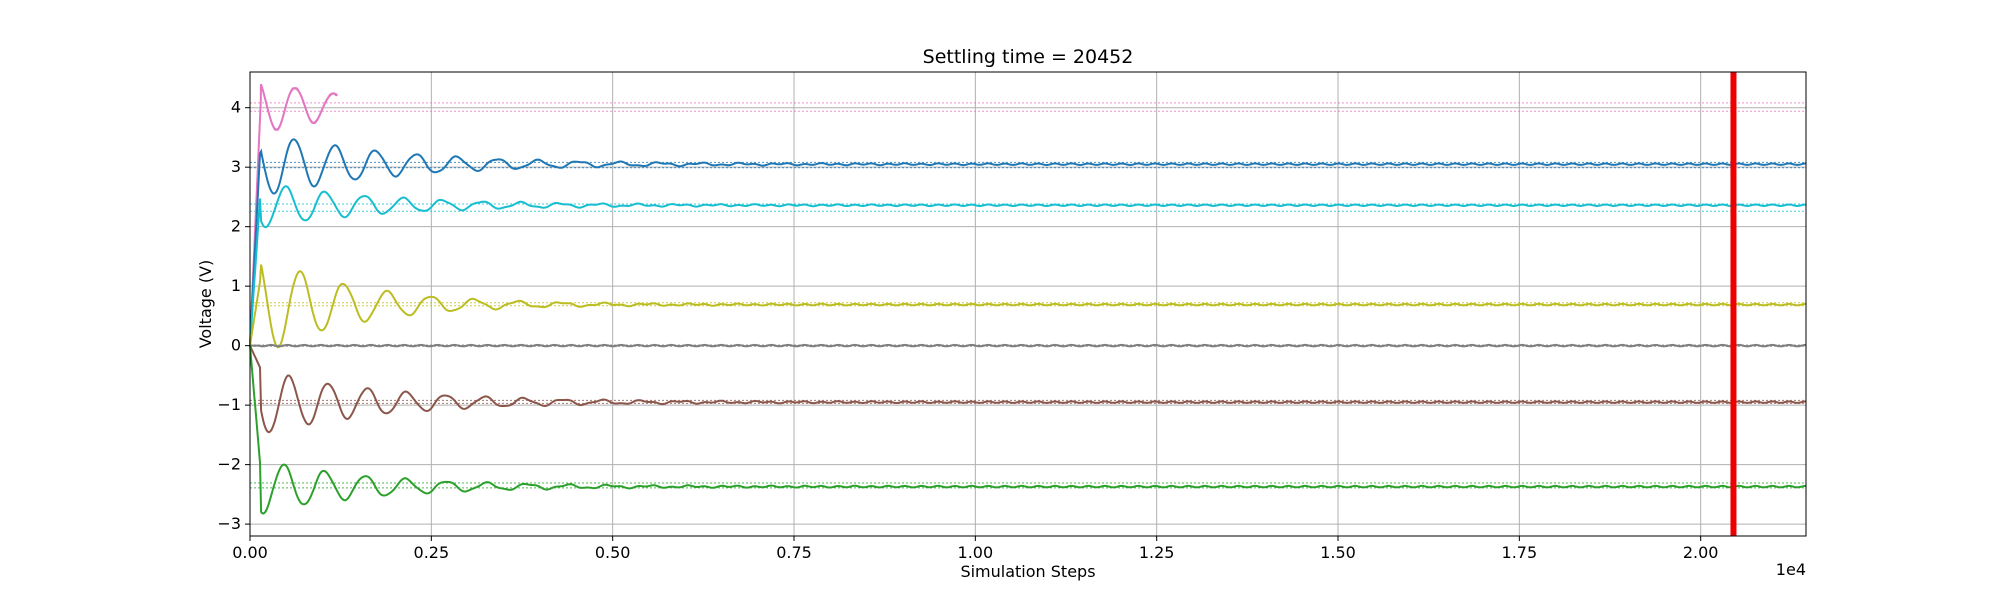 This screenshot has width=2000, height=600. What do you see at coordinates (1338, 552) in the screenshot?
I see `x-tick-label: 1.50` at bounding box center [1338, 552].